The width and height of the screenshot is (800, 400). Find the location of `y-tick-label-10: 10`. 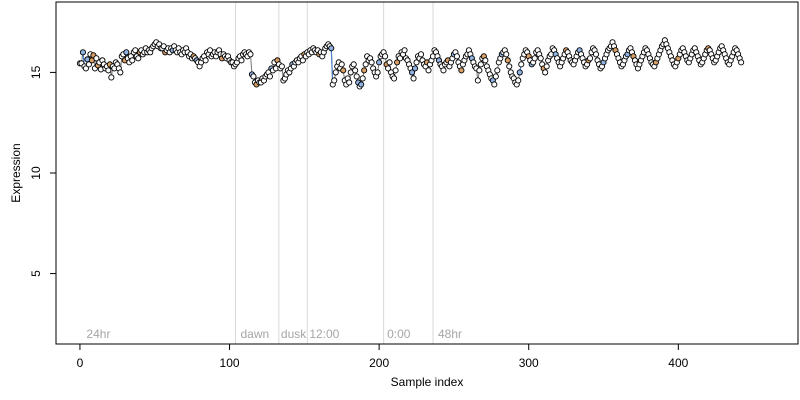

y-tick-label-10: 10 is located at coordinates (36, 173).